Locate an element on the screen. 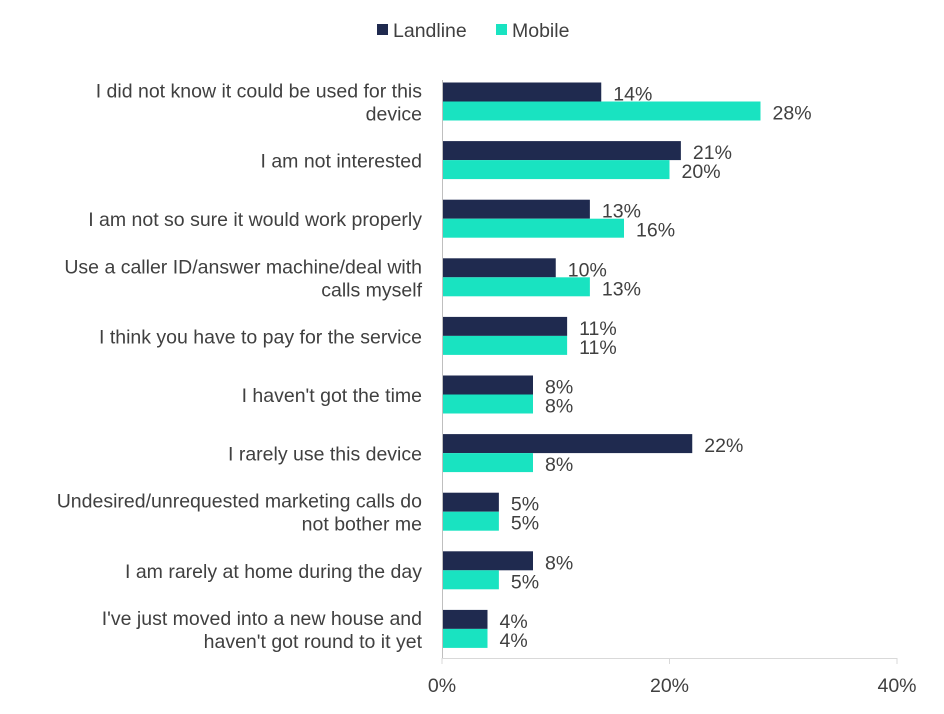 Image resolution: width=944 pixels, height=714 pixels. value-label-mobile: 4% is located at coordinates (514, 641).